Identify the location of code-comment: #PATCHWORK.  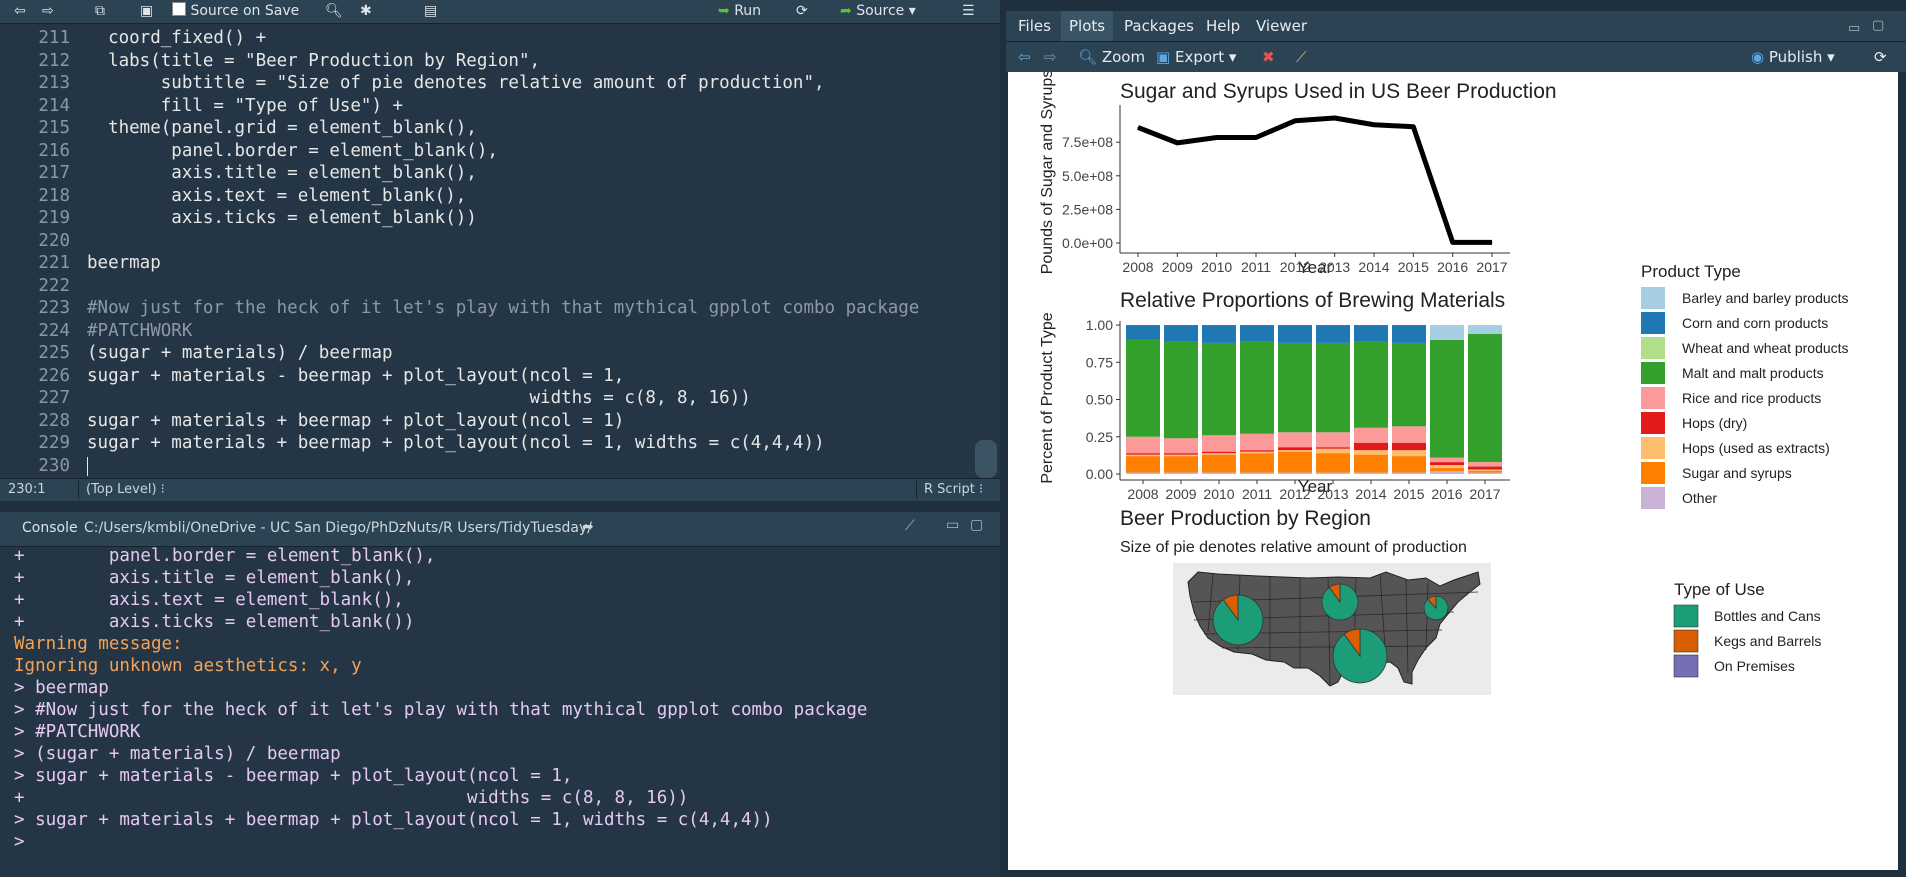
(140, 330).